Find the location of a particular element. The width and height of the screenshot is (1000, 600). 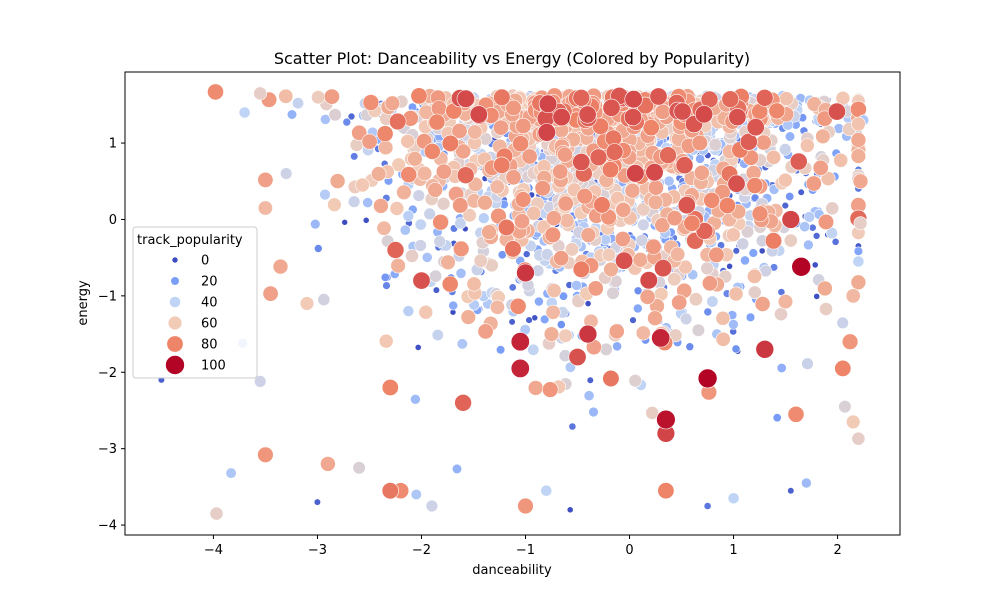

x-tick-label: −2 is located at coordinates (421, 550).